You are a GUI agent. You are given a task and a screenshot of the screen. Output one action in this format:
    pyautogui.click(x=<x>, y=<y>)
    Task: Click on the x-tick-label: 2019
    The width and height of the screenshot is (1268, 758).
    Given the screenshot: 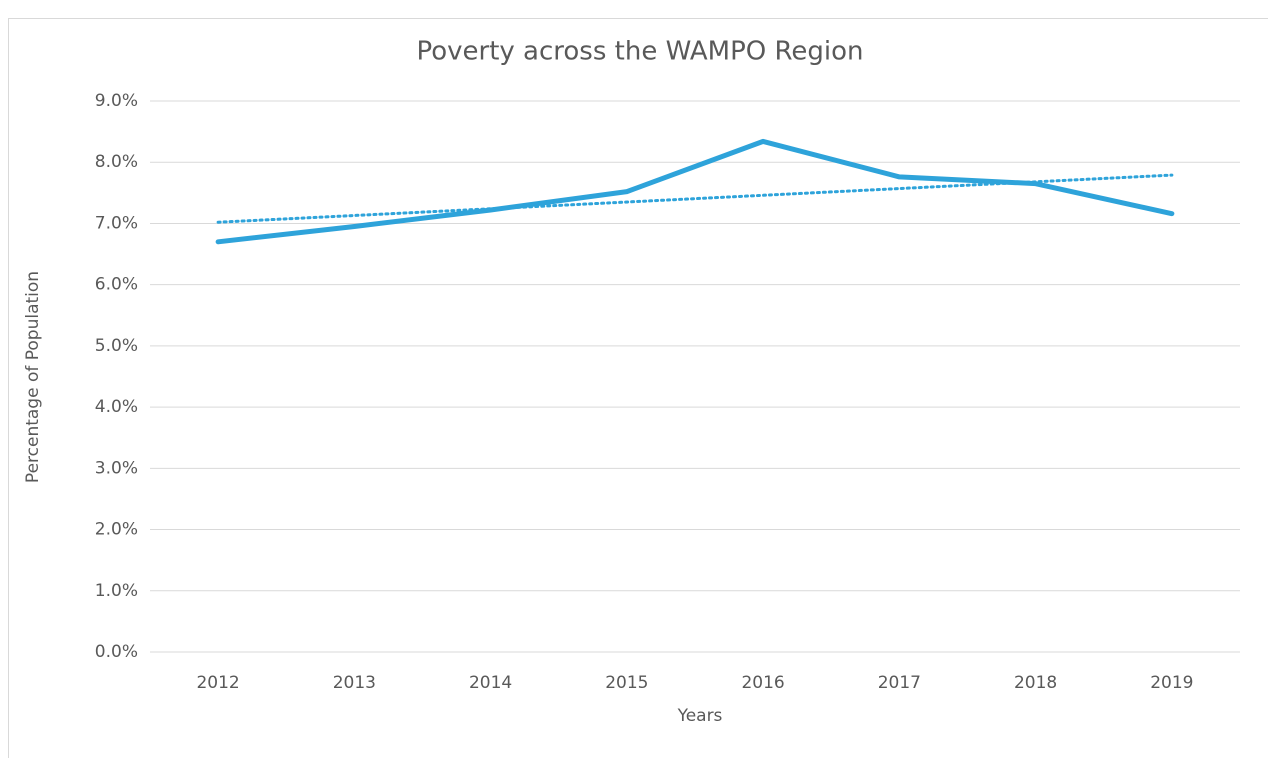 What is the action you would take?
    pyautogui.click(x=1171, y=683)
    